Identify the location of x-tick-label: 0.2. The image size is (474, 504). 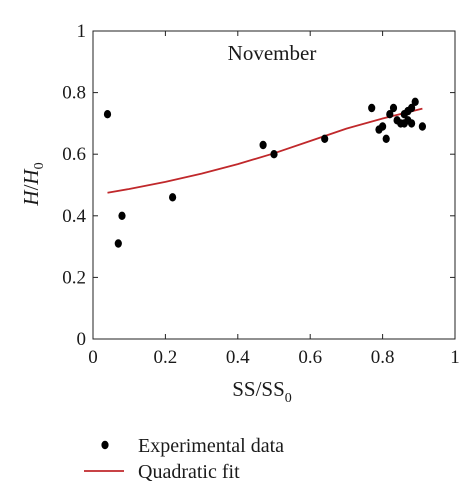
(166, 357).